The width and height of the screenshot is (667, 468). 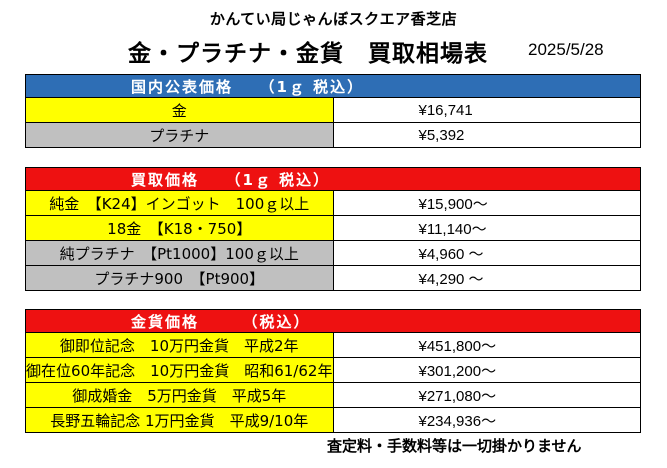 I want to click on item-name: 御成婚金 5万円金貨 平成5年, so click(x=179, y=395).